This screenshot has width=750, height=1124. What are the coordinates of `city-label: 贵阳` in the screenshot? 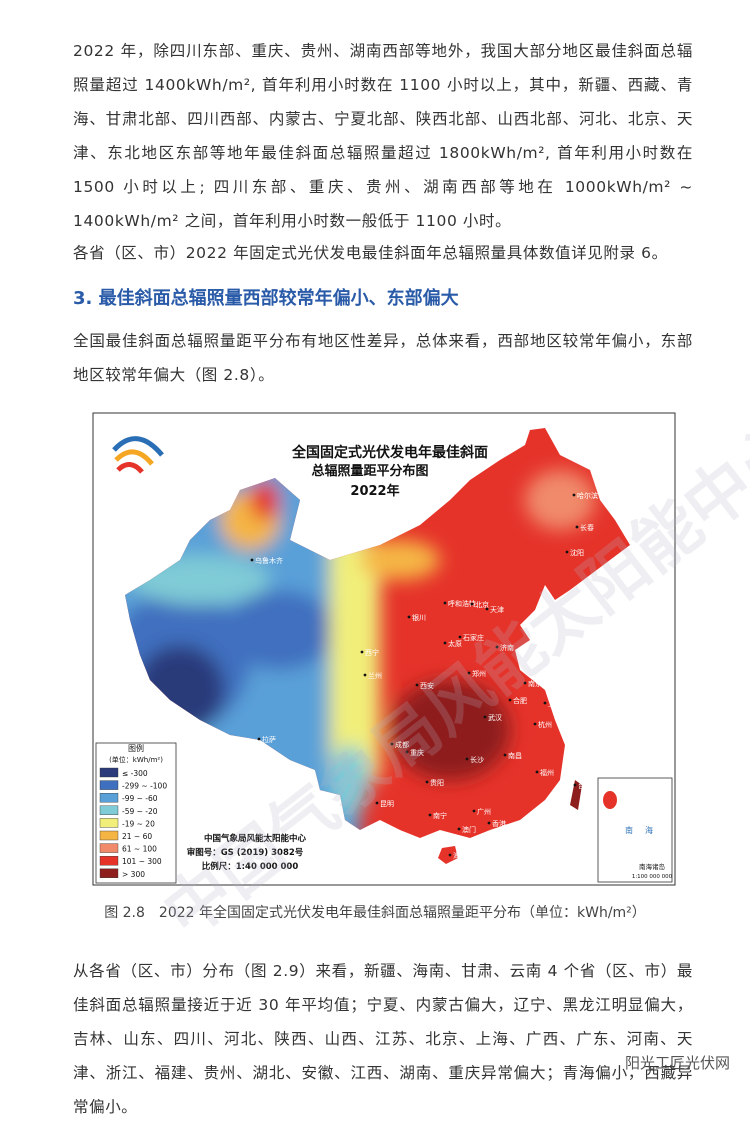 It's located at (437, 782).